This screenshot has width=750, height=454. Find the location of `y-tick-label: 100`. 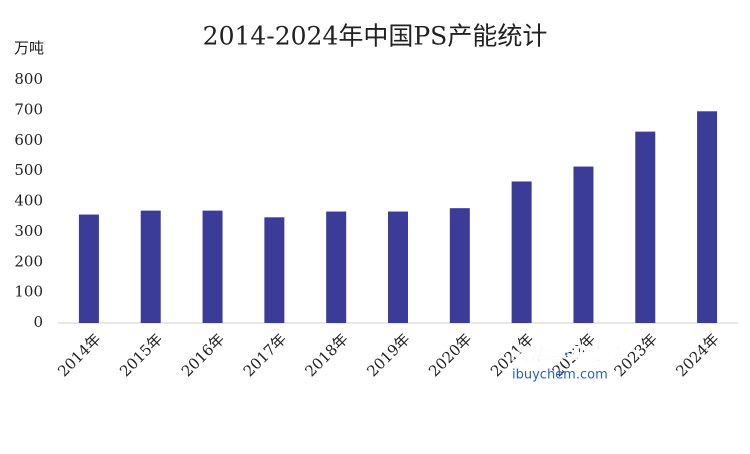

y-tick-label: 100 is located at coordinates (28, 292).